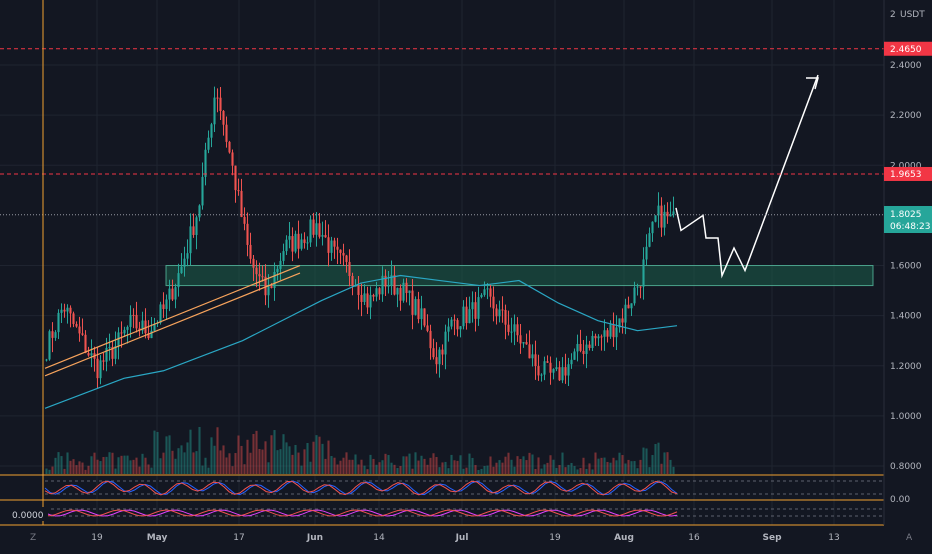 The height and width of the screenshot is (554, 932). Describe the element at coordinates (908, 48) in the screenshot. I see `price-tag-background` at that location.